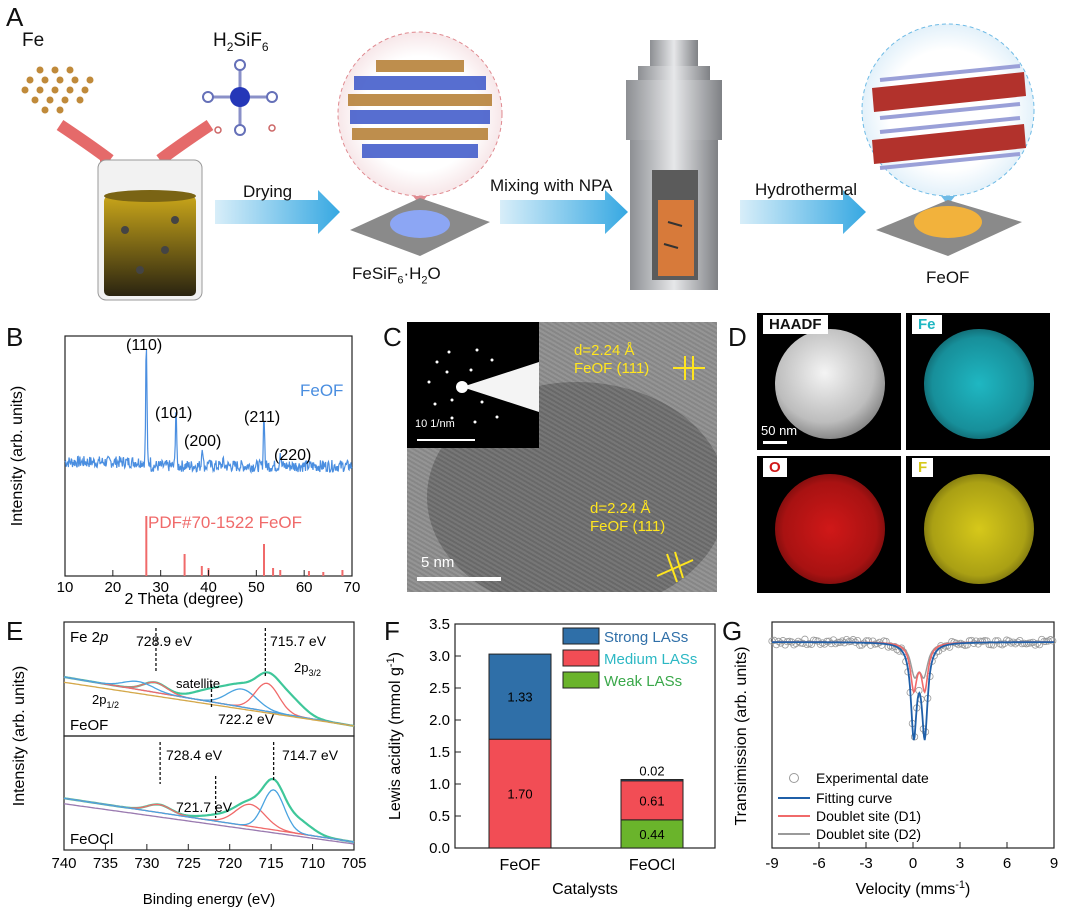 Image resolution: width=1080 pixels, height=912 pixels. Describe the element at coordinates (307, 669) in the screenshot. I see `ann-2p32: 2p3/2` at that location.